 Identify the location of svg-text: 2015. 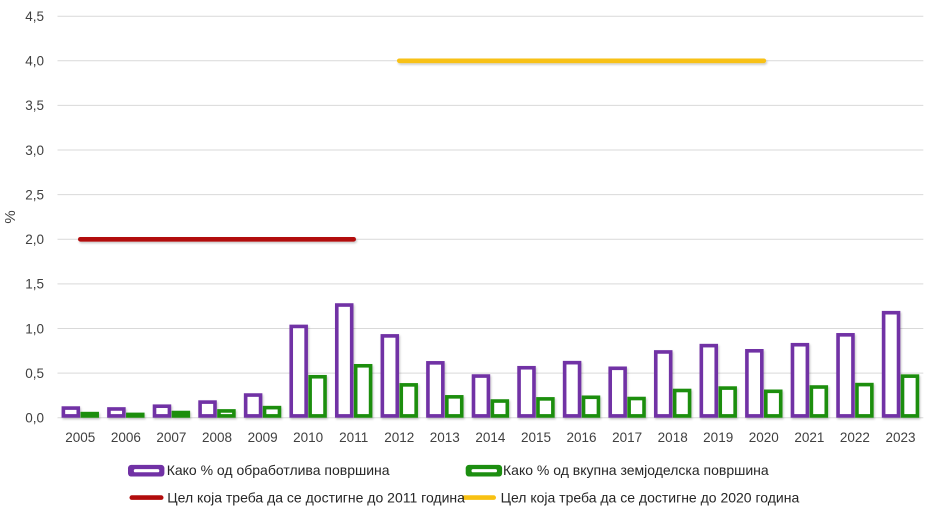
(536, 437).